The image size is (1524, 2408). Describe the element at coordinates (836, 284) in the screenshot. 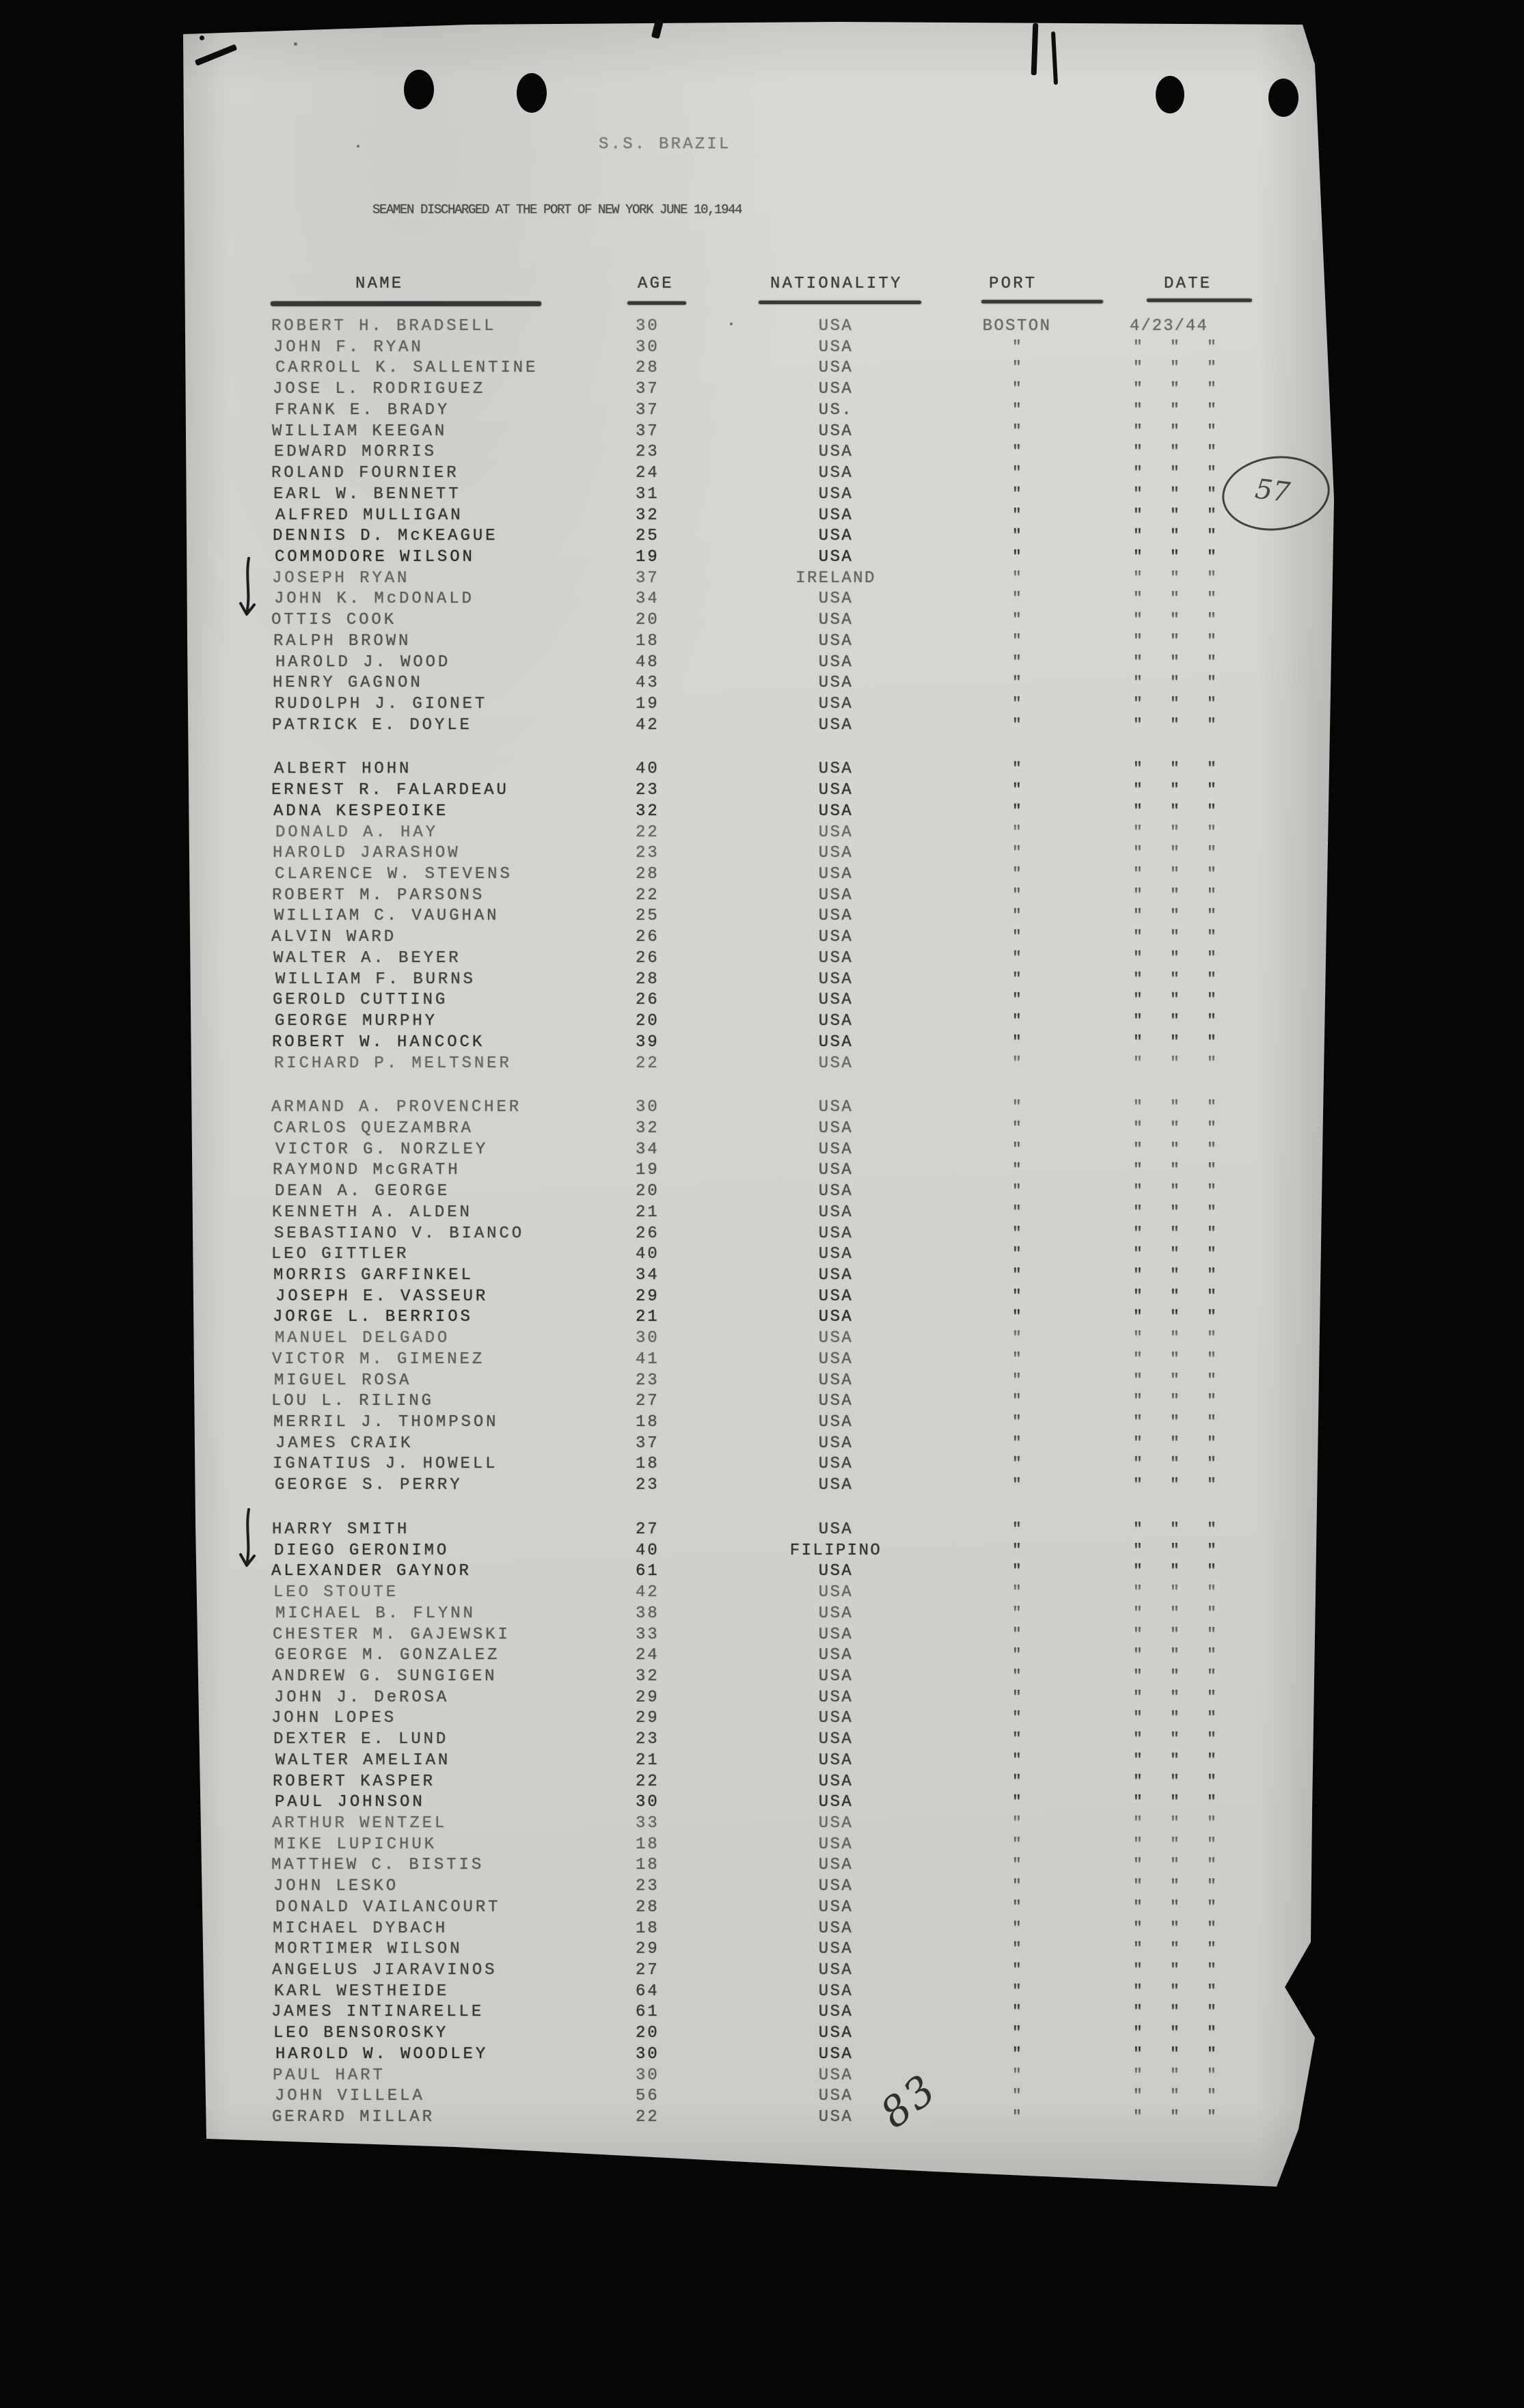

I see `column-header-nationality: NATIONALITY` at that location.